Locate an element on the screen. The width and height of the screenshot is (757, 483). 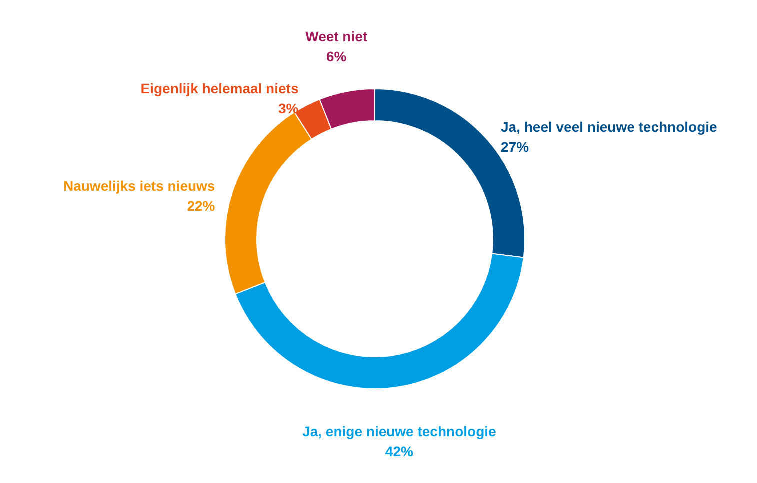
slice-label: Ja, heel veel nieuwe technologie is located at coordinates (609, 126).